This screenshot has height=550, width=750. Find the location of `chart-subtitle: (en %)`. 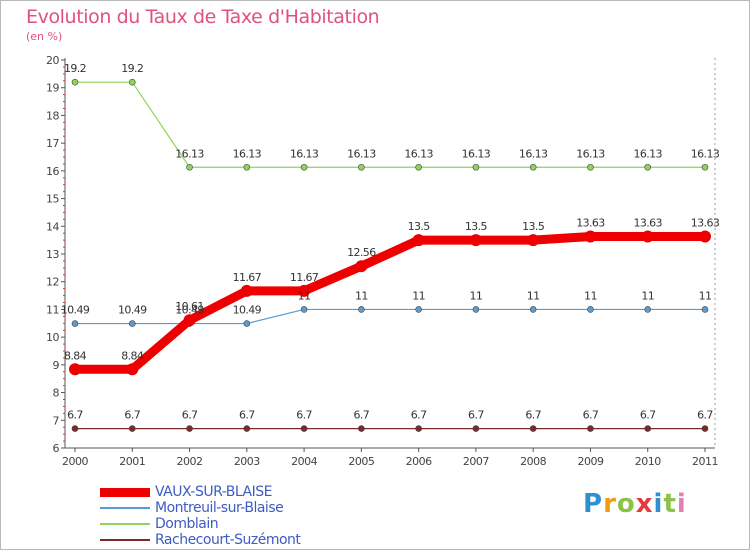

chart-subtitle: (en %) is located at coordinates (44, 36).